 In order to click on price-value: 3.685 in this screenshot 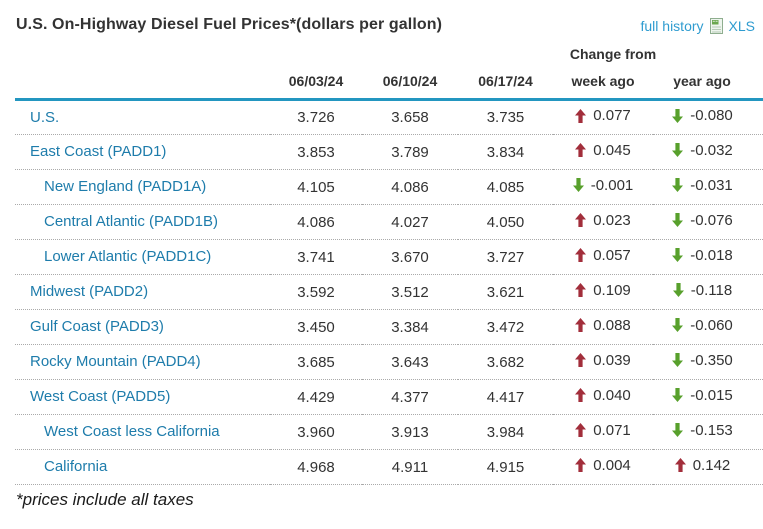, I will do `click(316, 362)`.